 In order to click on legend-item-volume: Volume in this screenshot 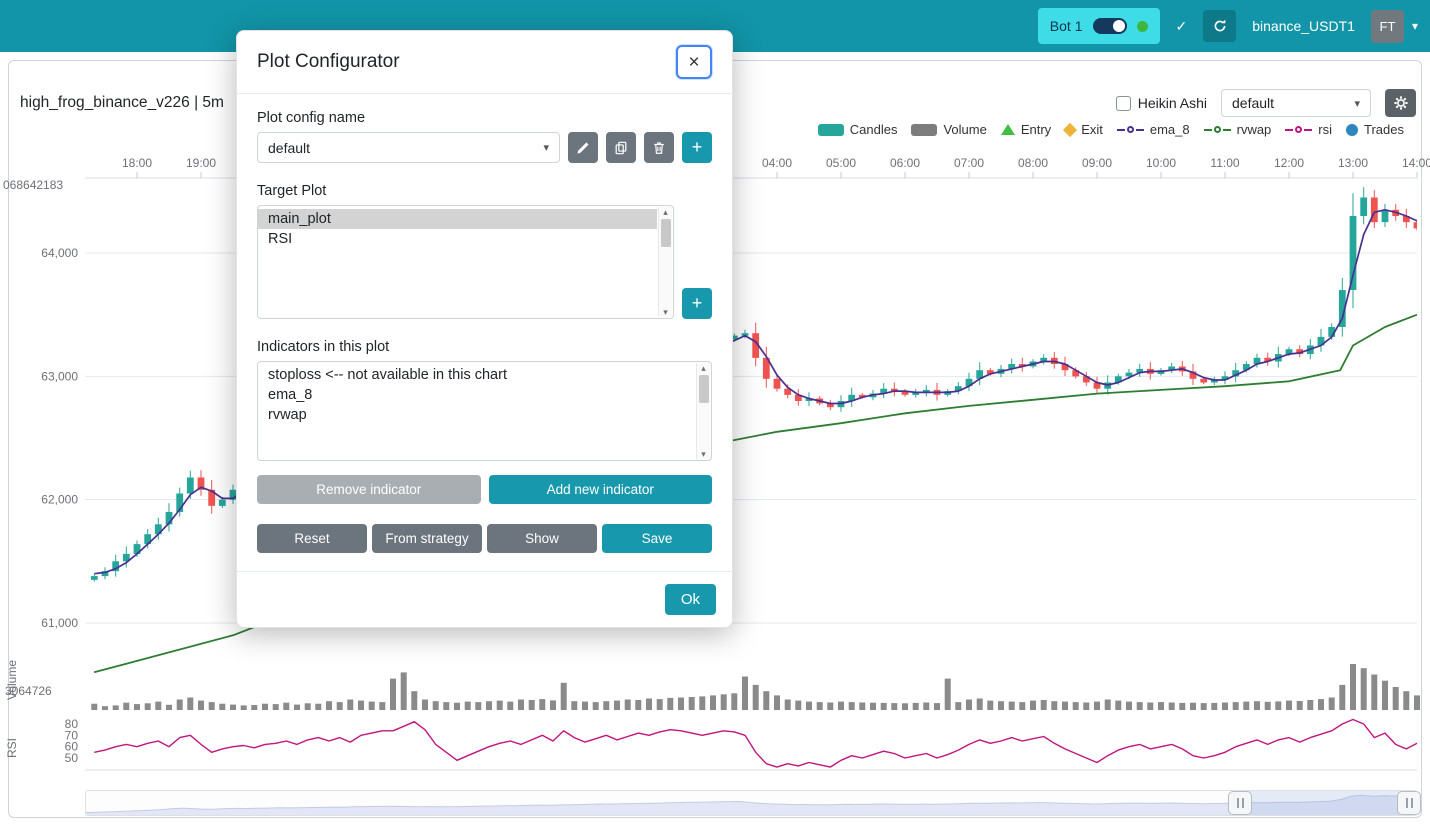, I will do `click(949, 129)`.